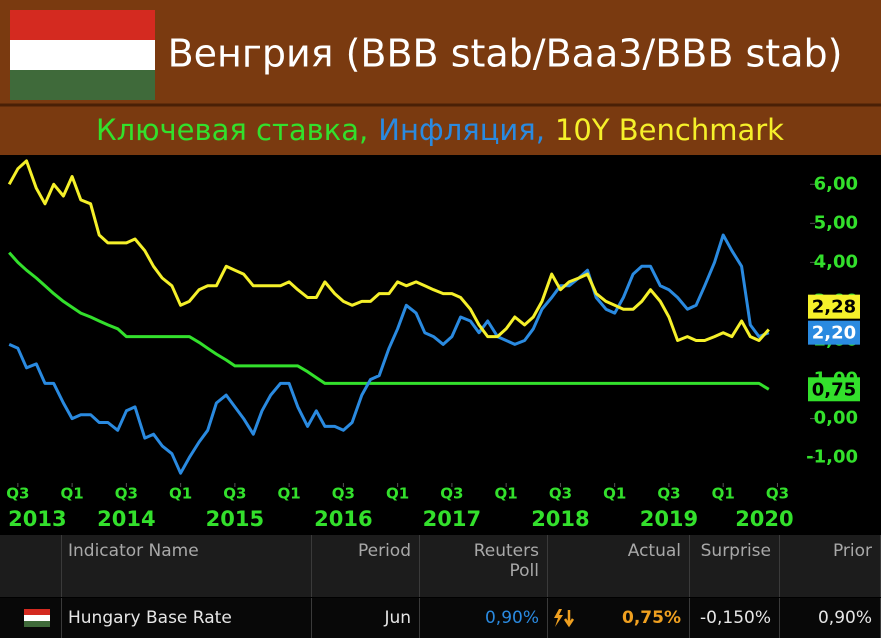  I want to click on end-label: 2,28, so click(834, 307).